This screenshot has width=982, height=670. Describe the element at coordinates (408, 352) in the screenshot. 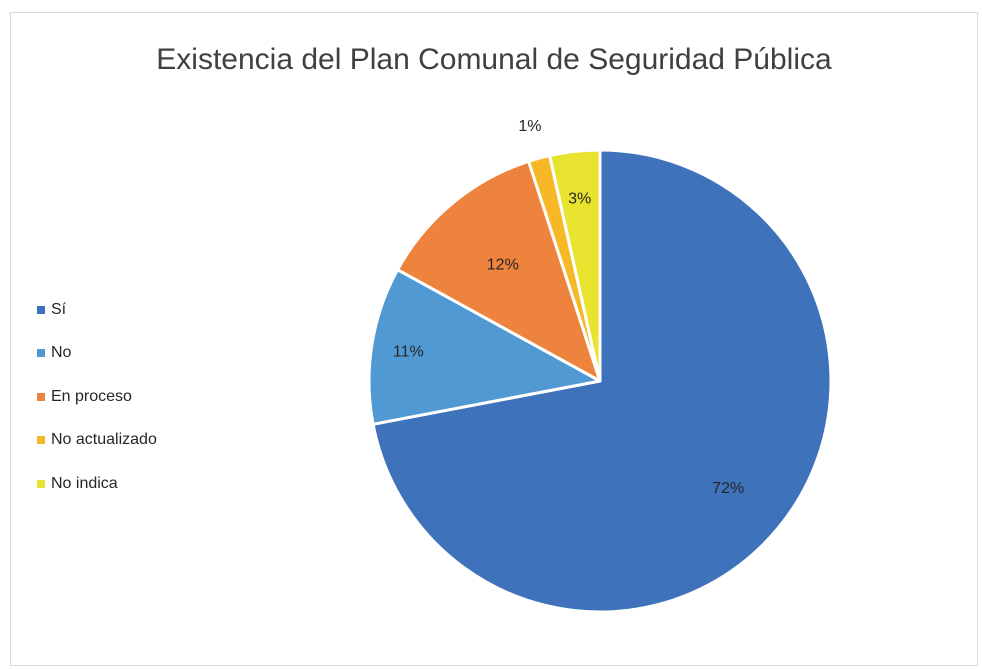

I see `data-label-1: 11%` at that location.